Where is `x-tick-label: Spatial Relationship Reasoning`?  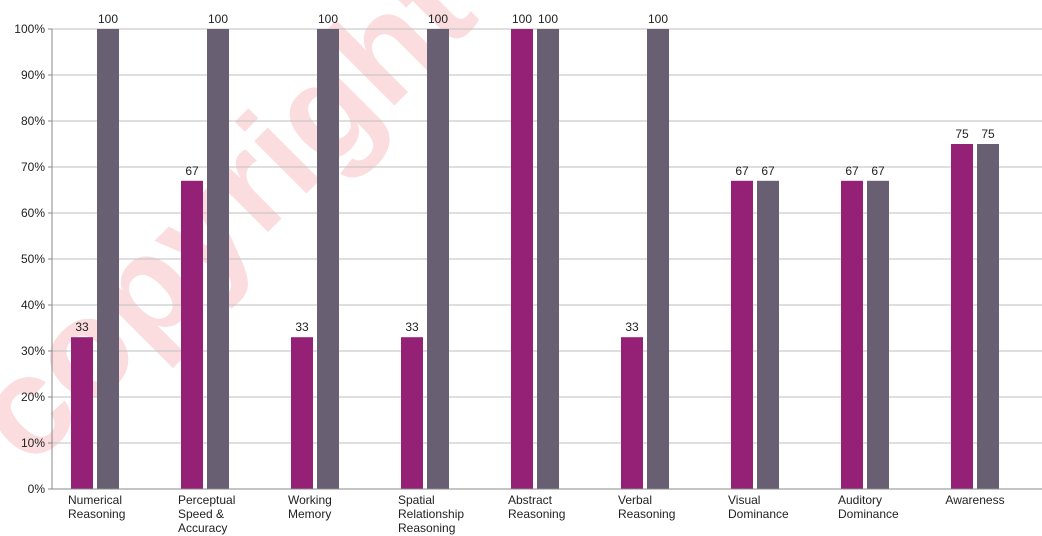
x-tick-label: Spatial Relationship Reasoning is located at coordinates (431, 514).